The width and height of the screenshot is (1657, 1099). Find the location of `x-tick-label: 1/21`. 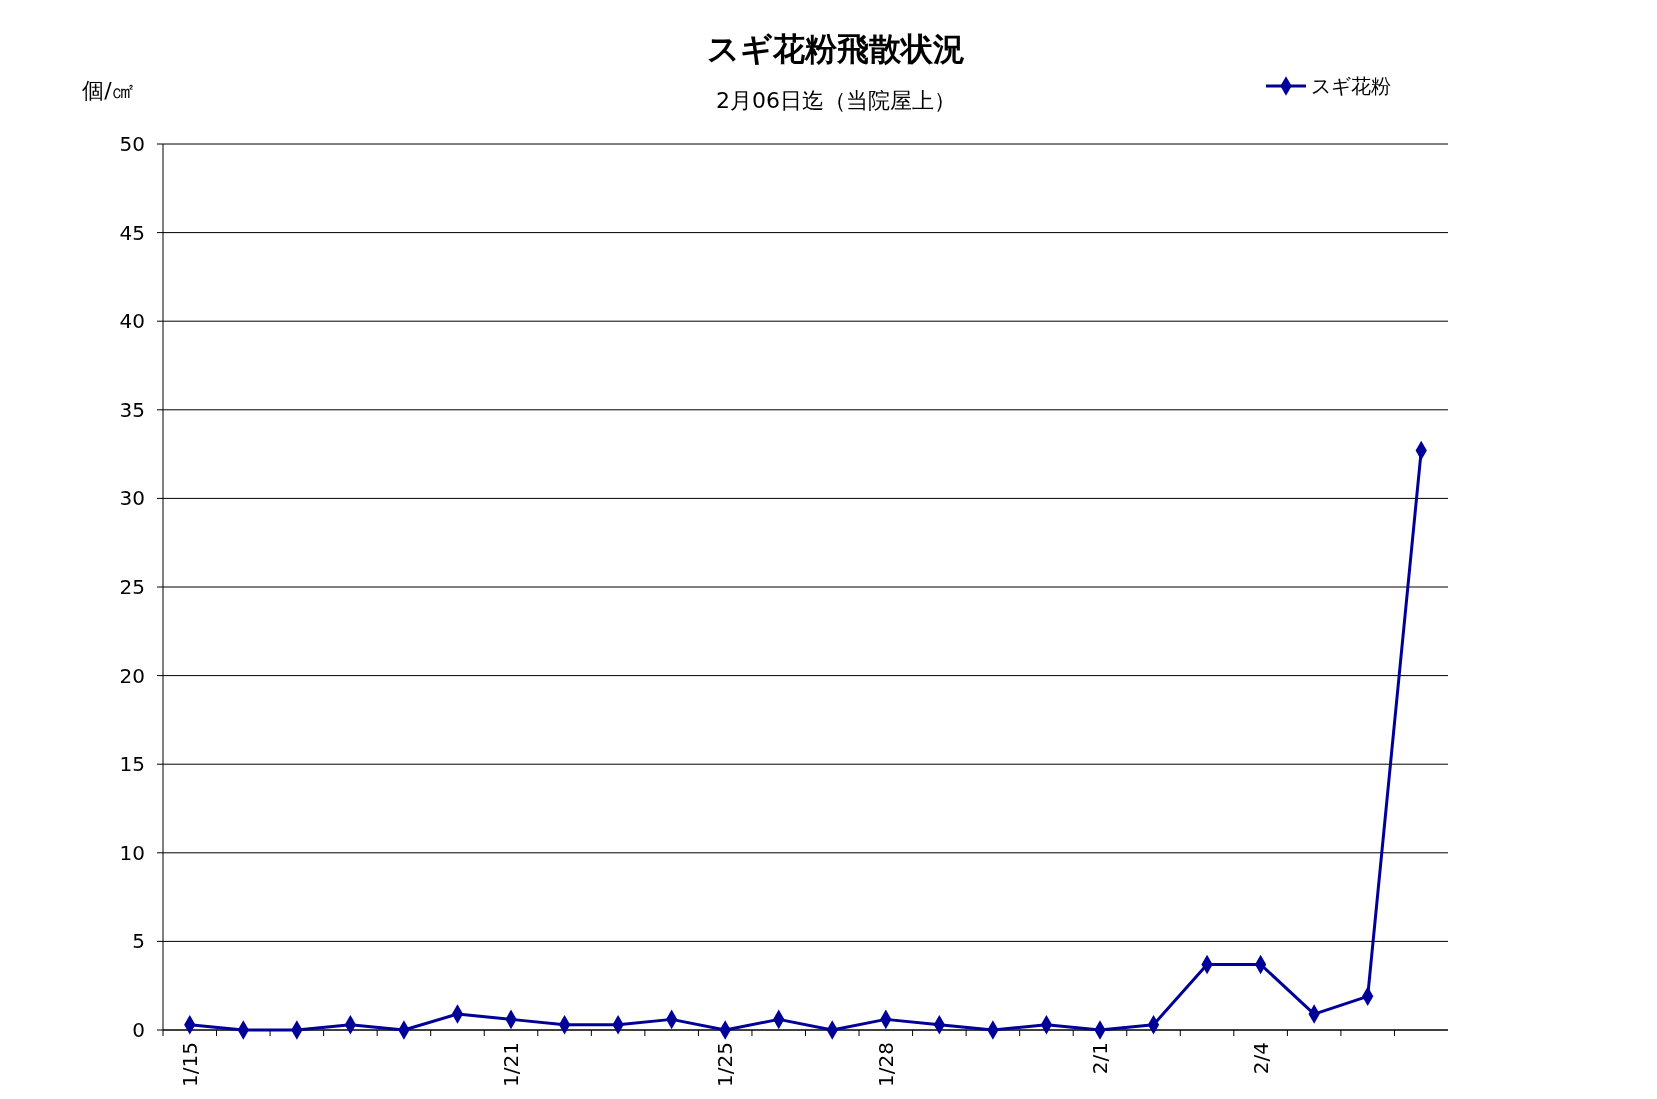

x-tick-label: 1/21 is located at coordinates (511, 1064).